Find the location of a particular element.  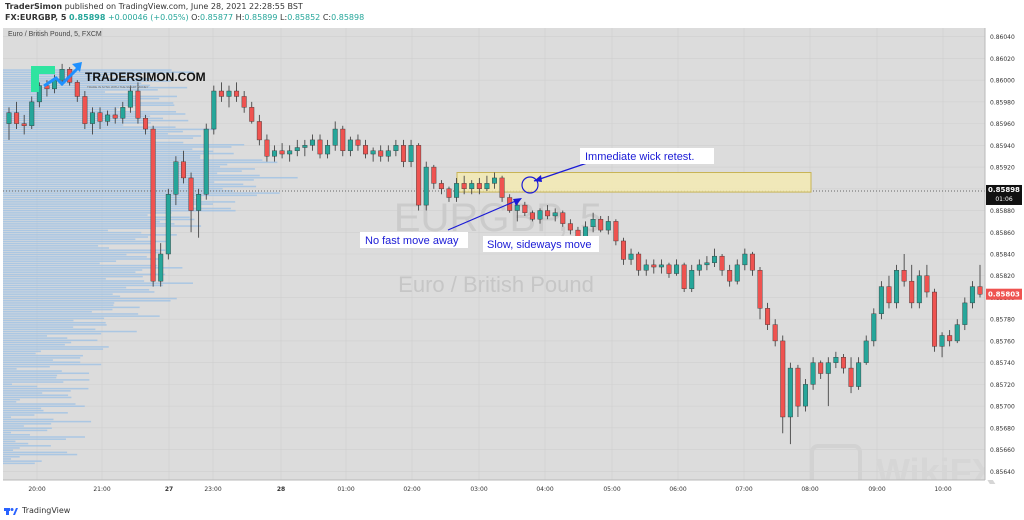

x-tick-label: 06:00 is located at coordinates (677, 489).